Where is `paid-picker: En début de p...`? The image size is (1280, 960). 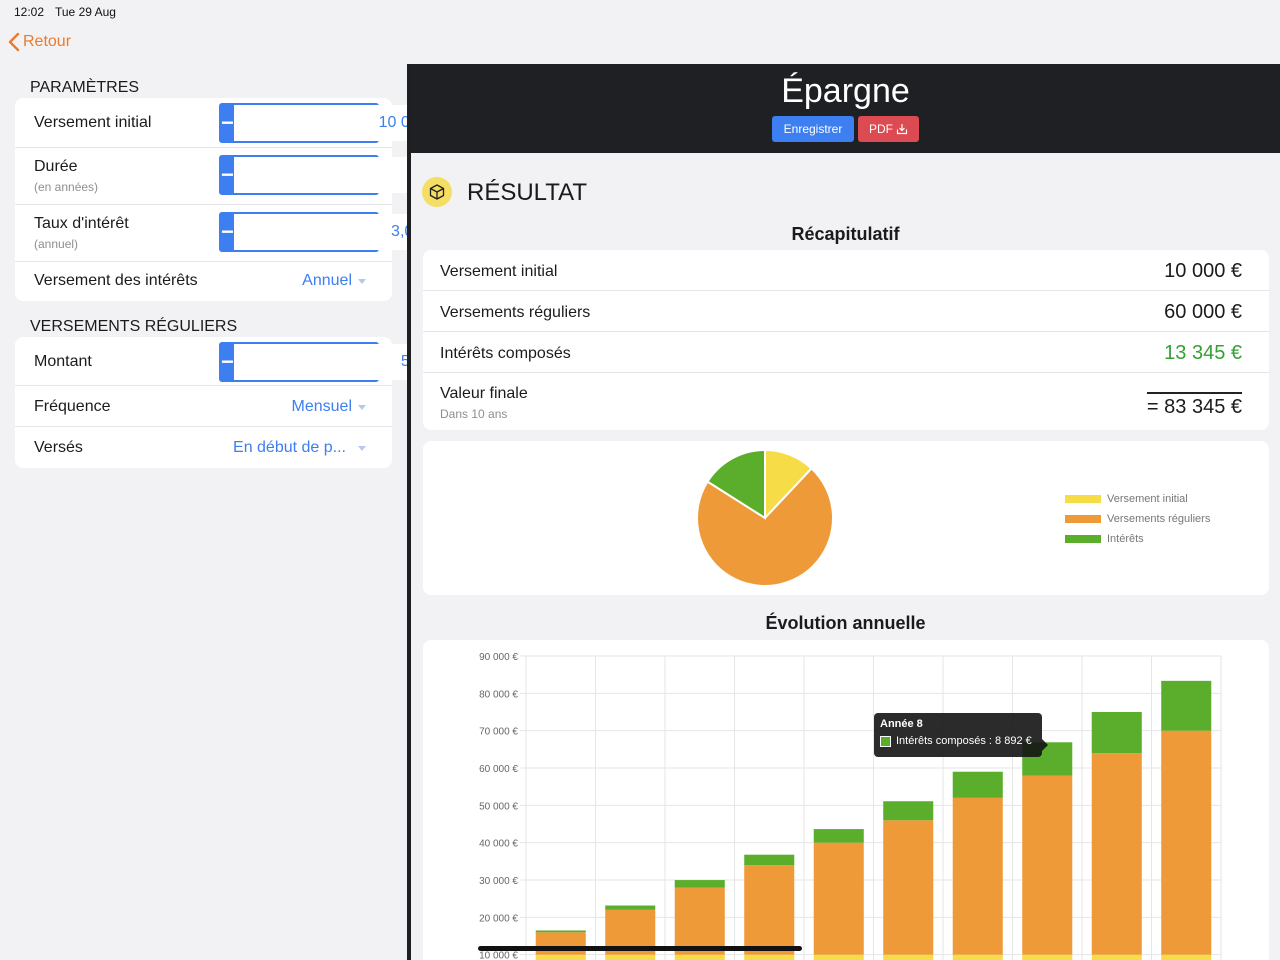
paid-picker: En début de p... is located at coordinates (299, 448).